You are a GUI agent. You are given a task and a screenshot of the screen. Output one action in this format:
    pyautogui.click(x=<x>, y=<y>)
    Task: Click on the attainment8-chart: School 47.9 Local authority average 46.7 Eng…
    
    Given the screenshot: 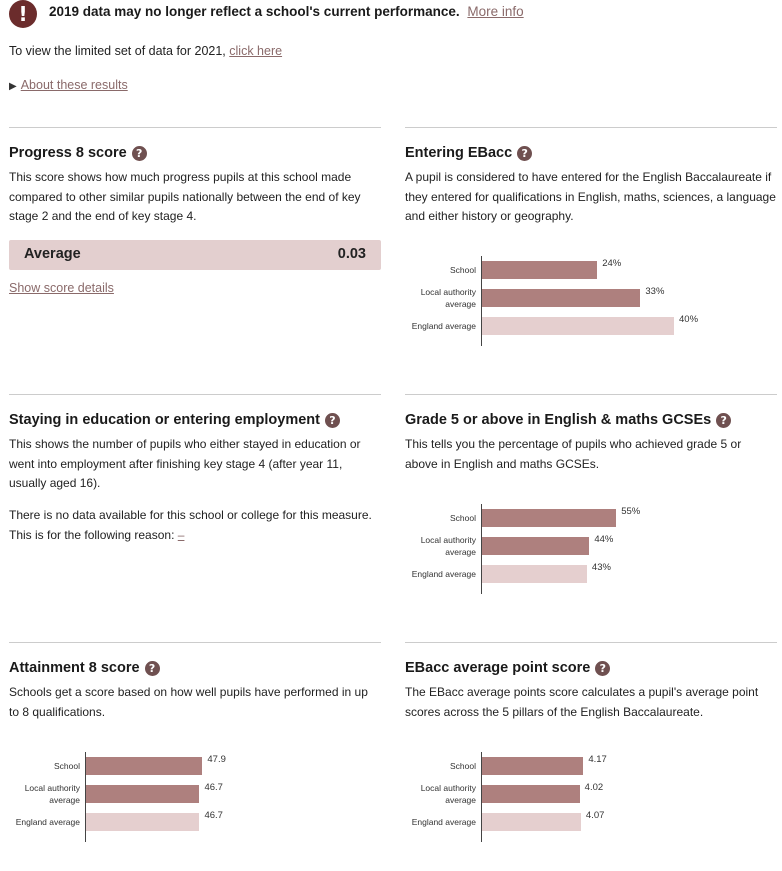 What is the action you would take?
    pyautogui.click(x=195, y=798)
    